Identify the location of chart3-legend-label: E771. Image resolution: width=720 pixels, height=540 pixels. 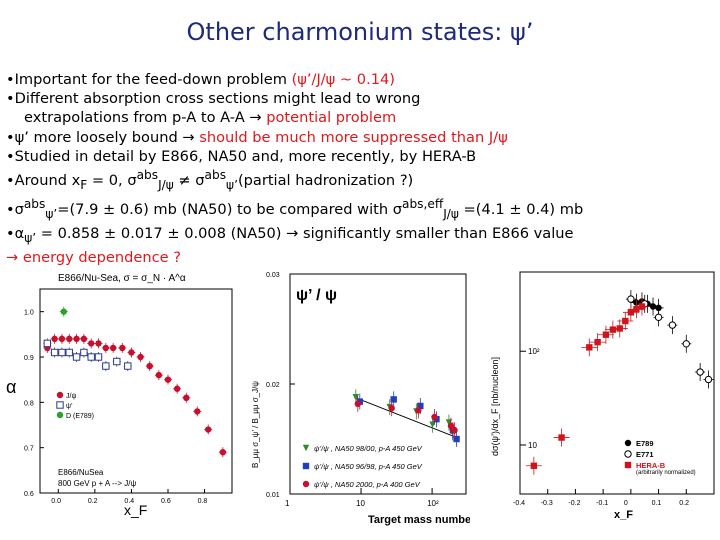
(645, 454).